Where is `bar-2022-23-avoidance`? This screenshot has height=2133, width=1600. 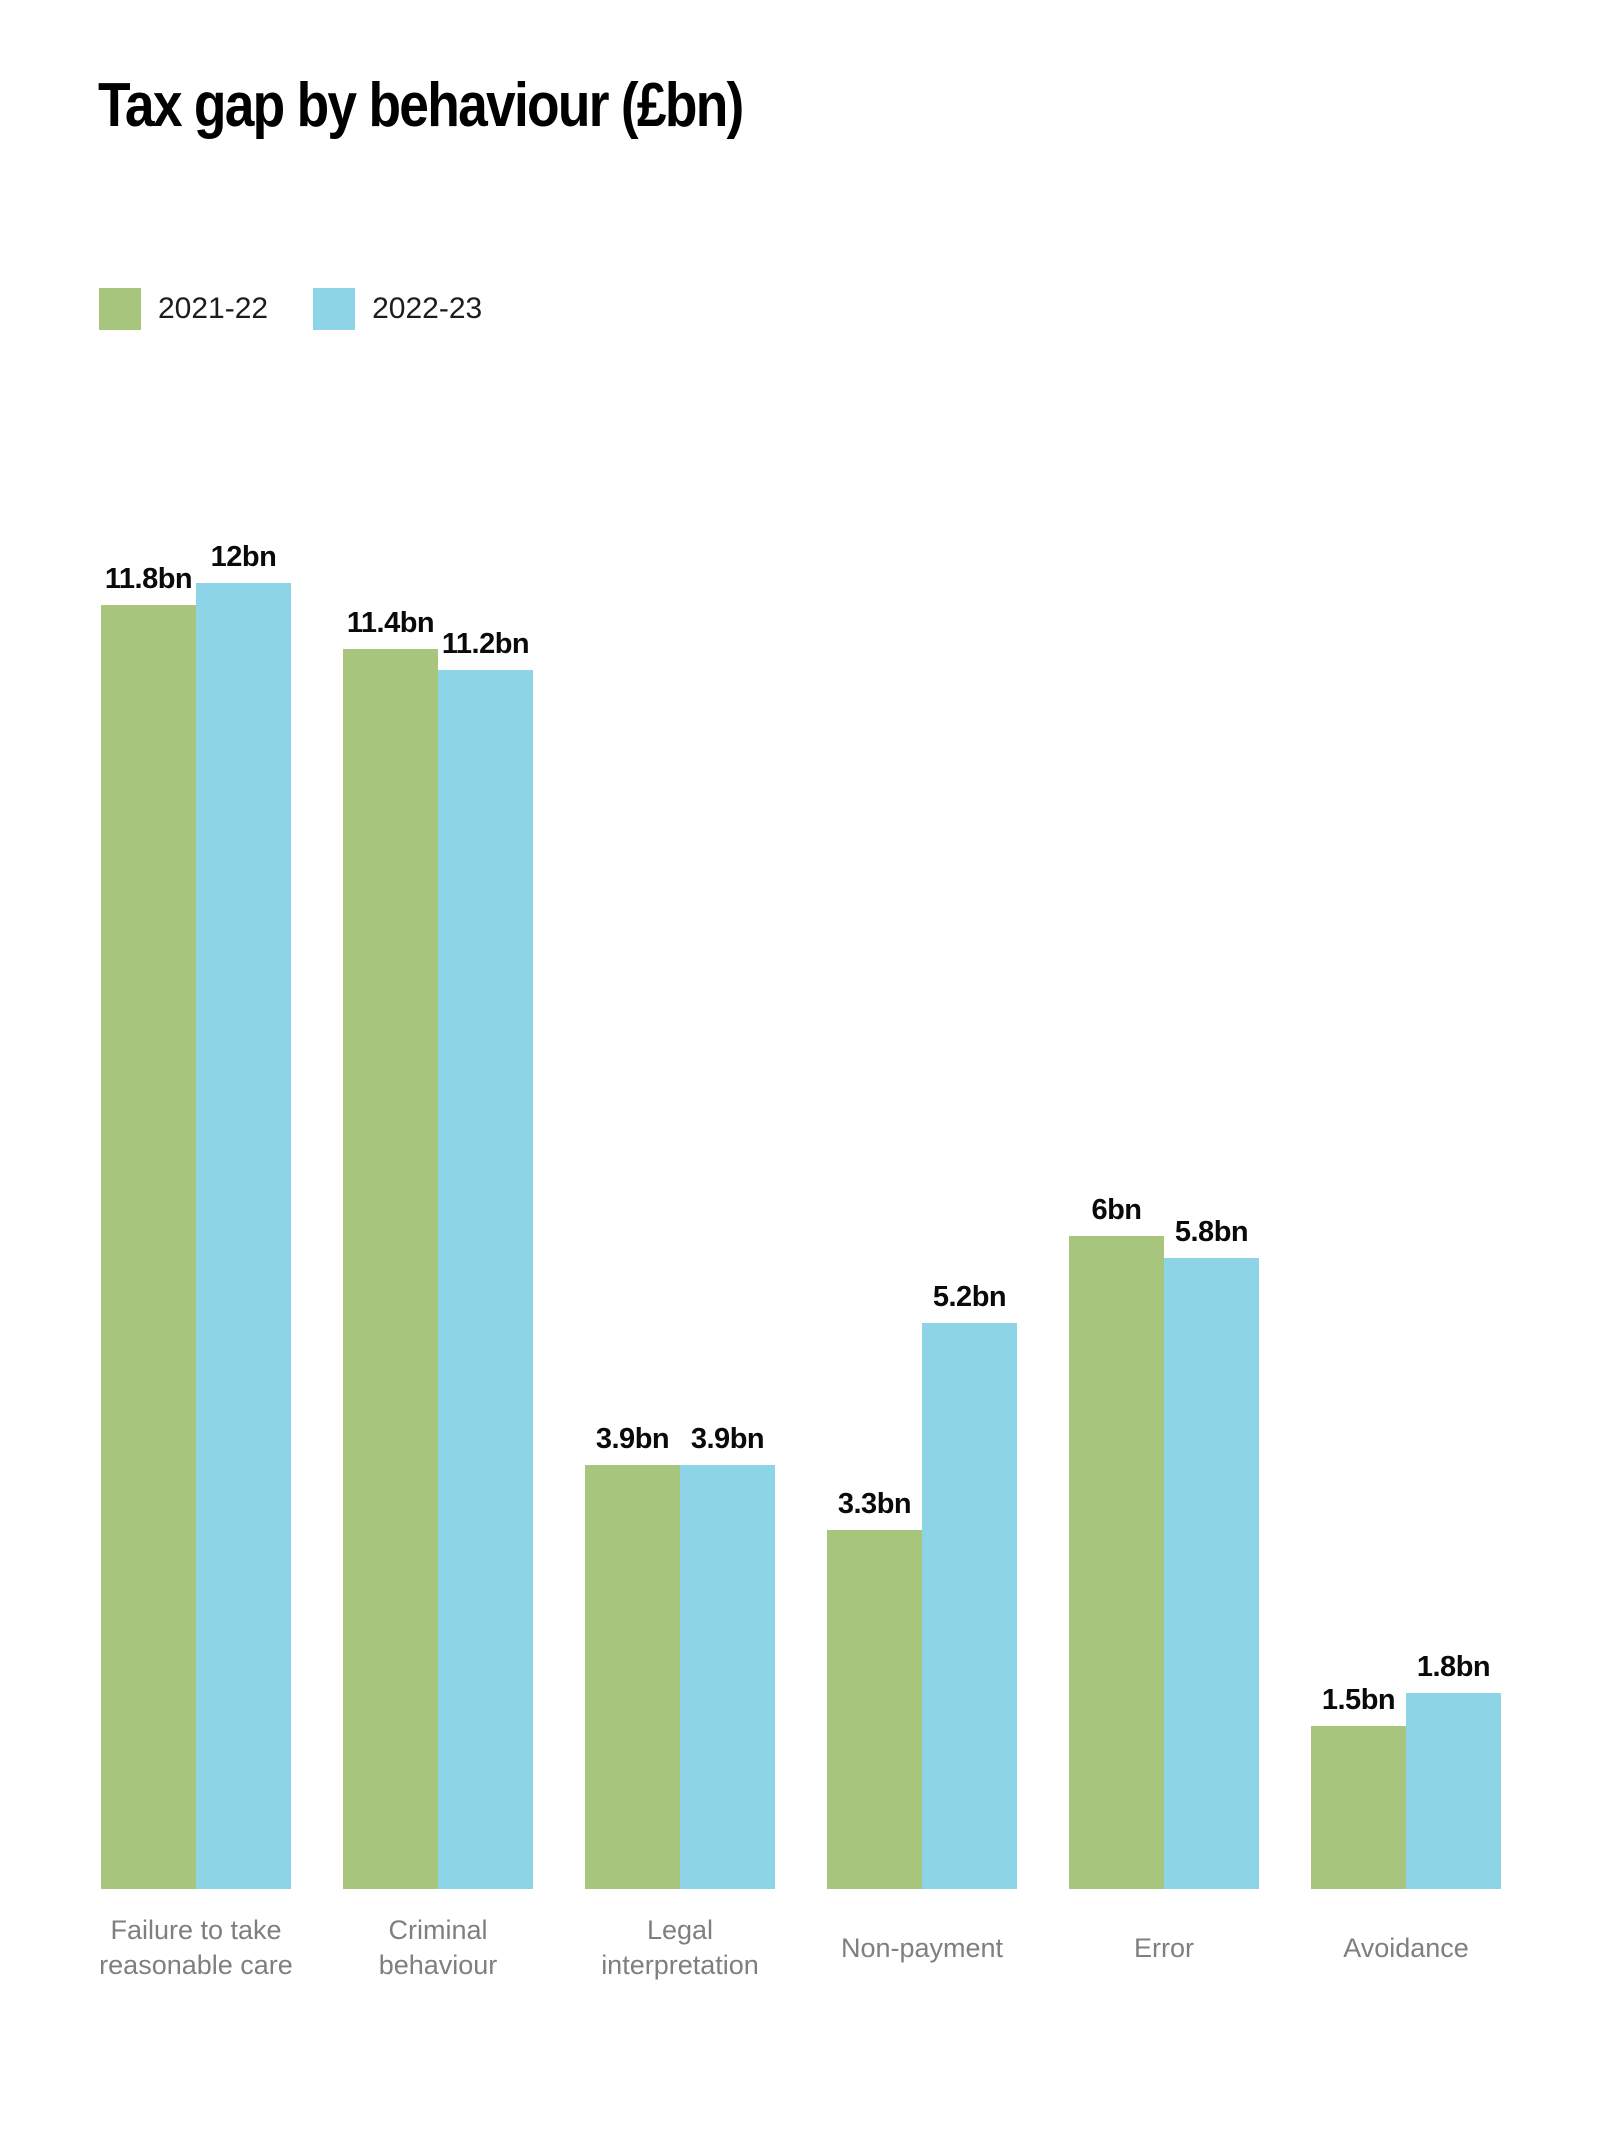
bar-2022-23-avoidance is located at coordinates (1453, 1791).